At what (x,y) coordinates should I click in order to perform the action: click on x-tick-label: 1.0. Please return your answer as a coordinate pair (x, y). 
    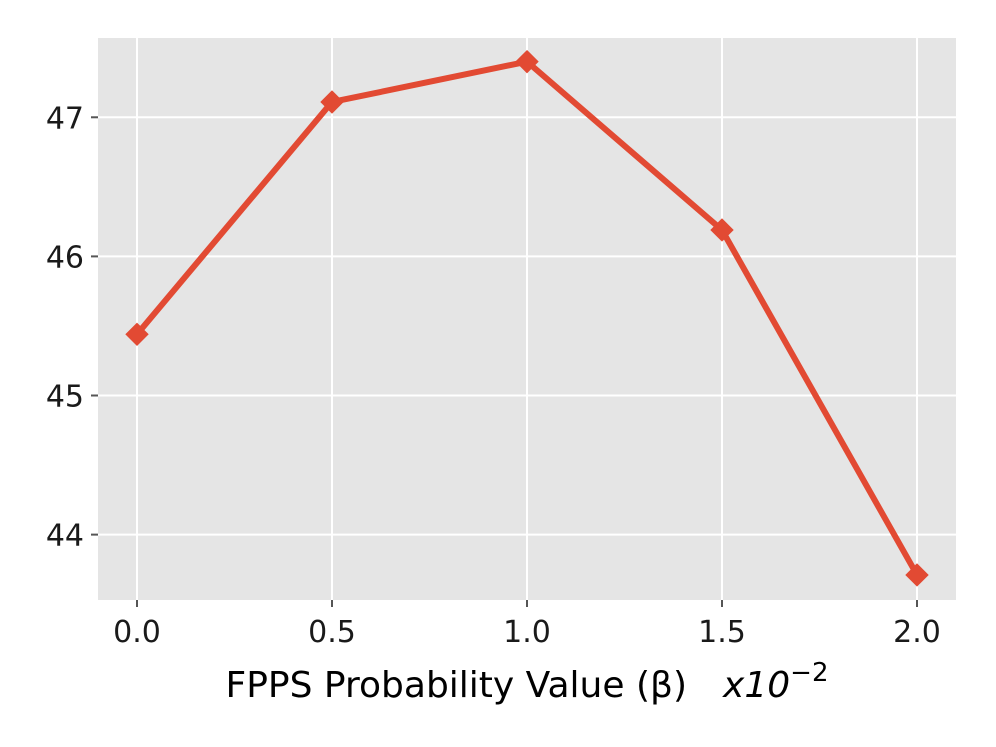
    Looking at the image, I should click on (527, 632).